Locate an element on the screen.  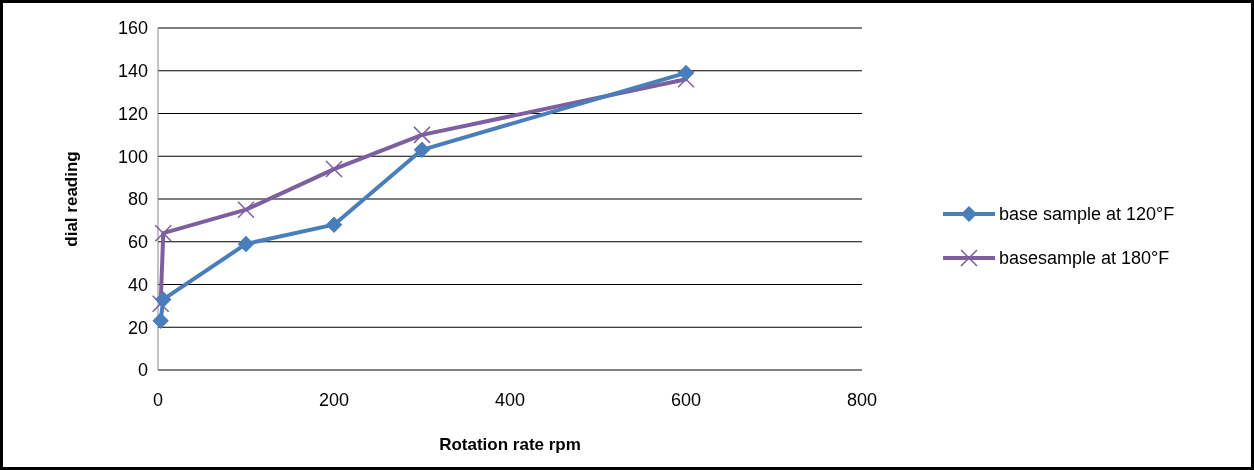
y-axis-title: dial reading is located at coordinates (71, 199).